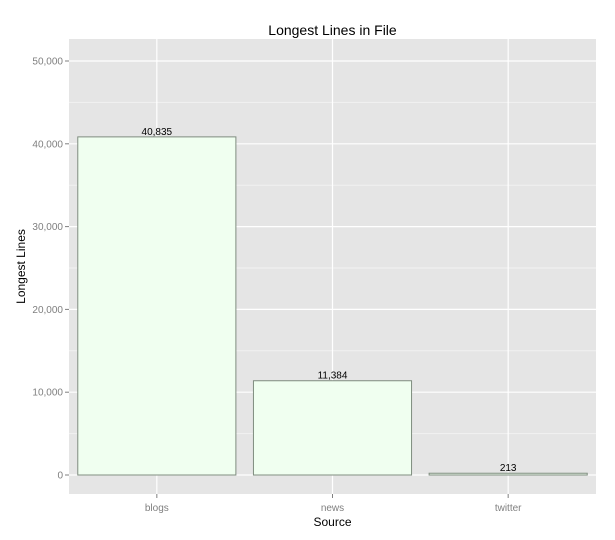 The image size is (615, 540). I want to click on bar-twitter, so click(508, 474).